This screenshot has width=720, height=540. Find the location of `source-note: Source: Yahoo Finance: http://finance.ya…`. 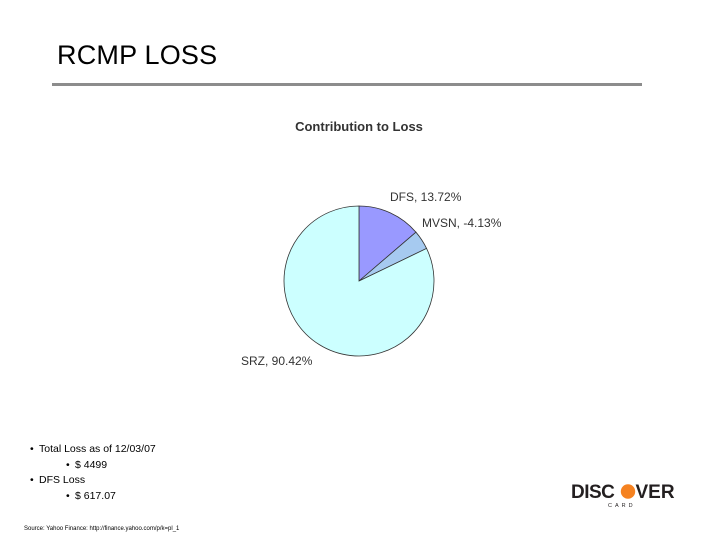

source-note: Source: Yahoo Finance: http://finance.ya… is located at coordinates (102, 529).